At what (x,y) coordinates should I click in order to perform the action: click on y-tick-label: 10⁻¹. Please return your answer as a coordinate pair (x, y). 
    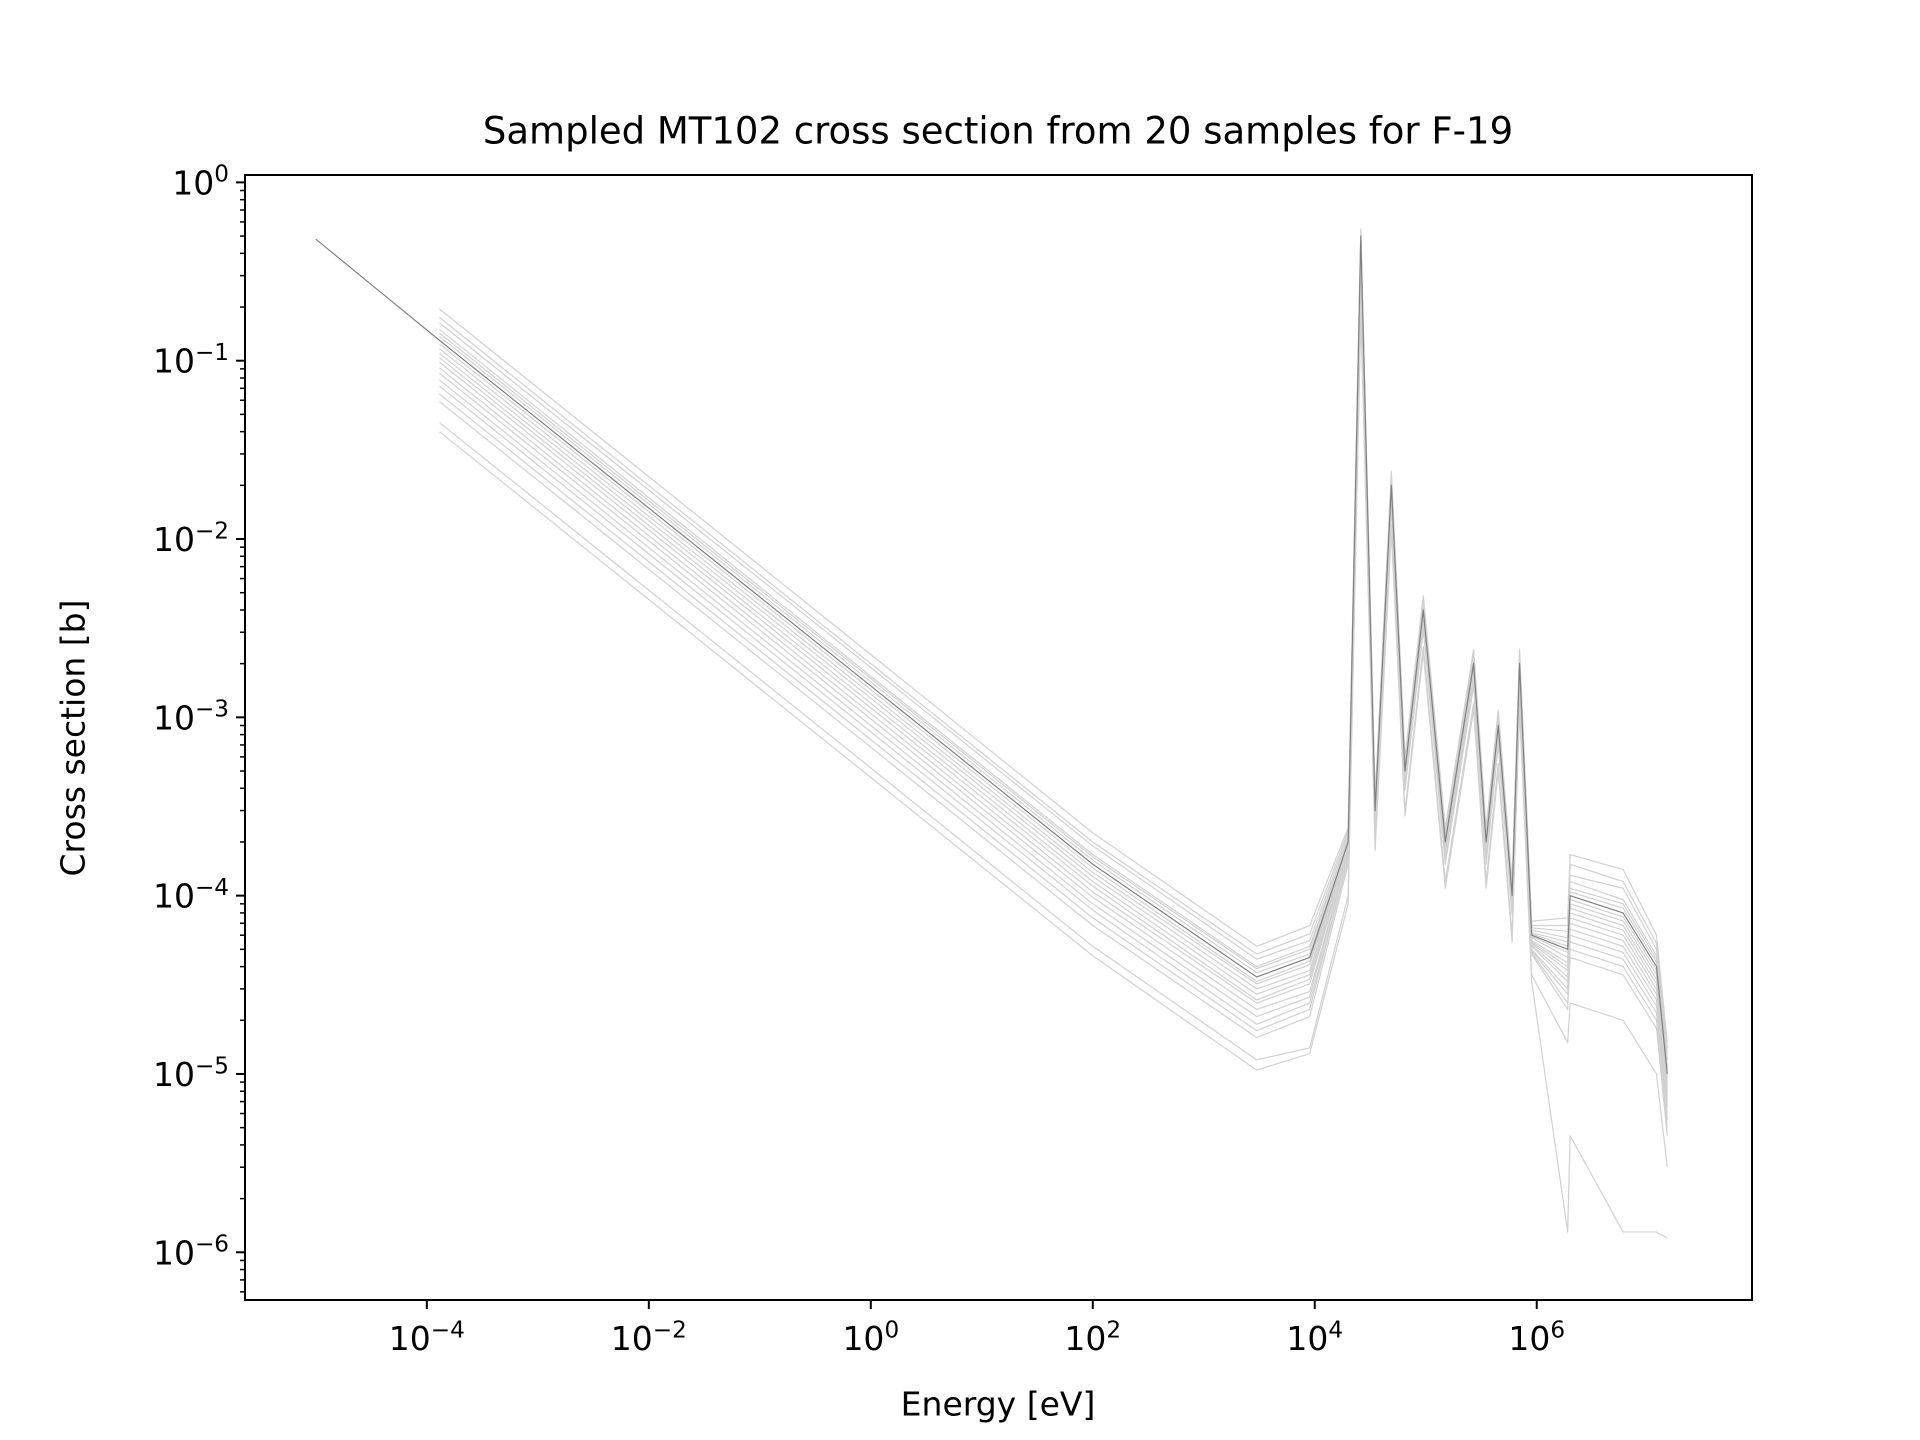
    Looking at the image, I should click on (191, 360).